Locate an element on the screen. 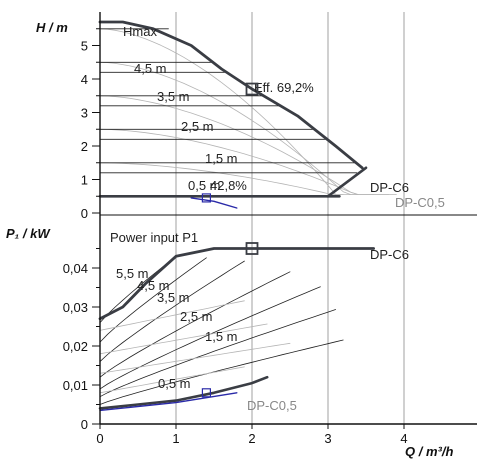  dp-c0-5-power-curve is located at coordinates (183, 392).